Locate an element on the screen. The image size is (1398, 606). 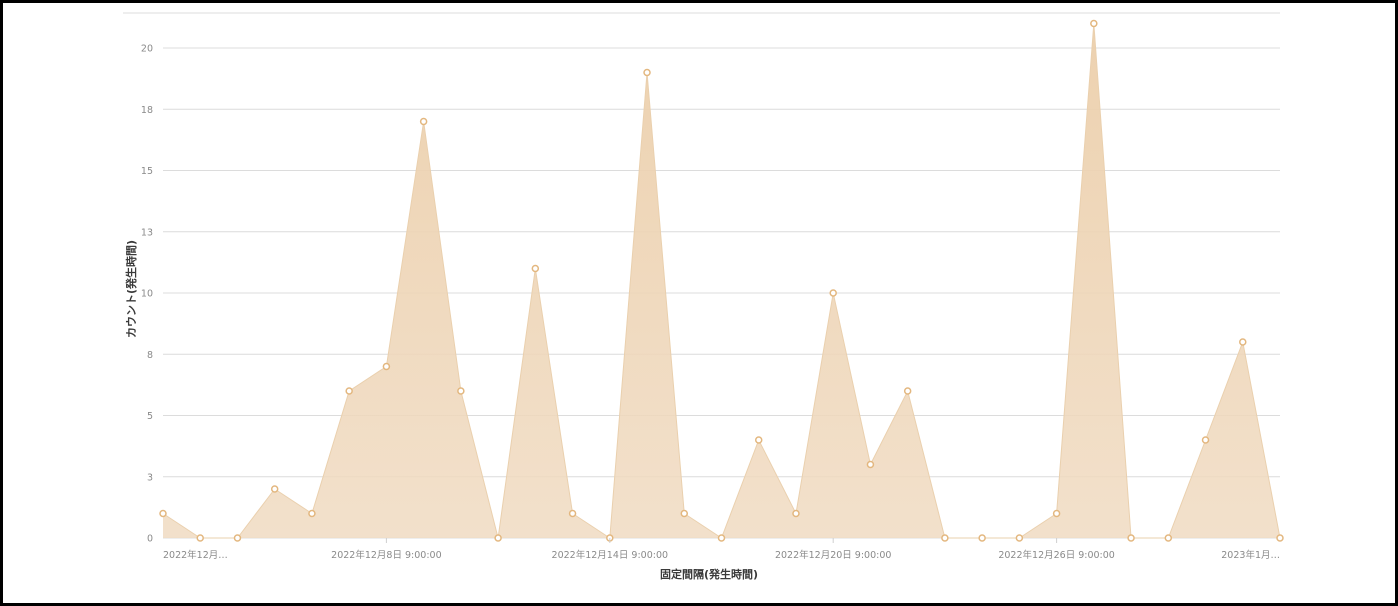
x-tick-label: 2022年12月26日 9:00:00 is located at coordinates (1056, 555).